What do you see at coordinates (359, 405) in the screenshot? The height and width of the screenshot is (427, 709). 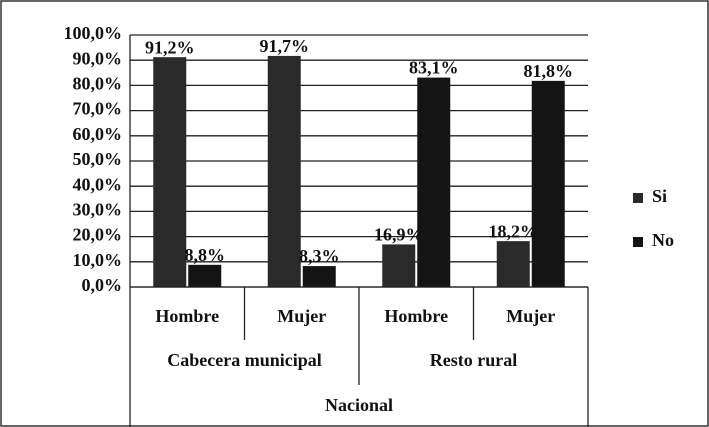 I see `super-group-label: Nacional` at bounding box center [359, 405].